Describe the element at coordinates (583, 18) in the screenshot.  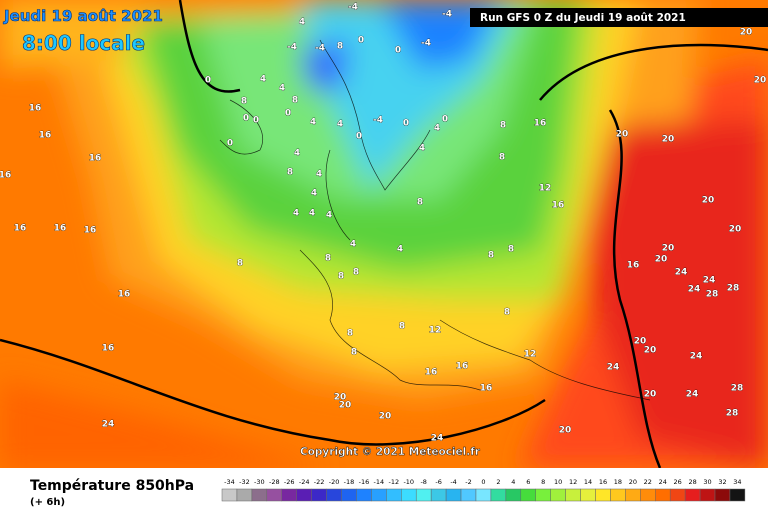
I see `run-label: Run GFS 0 Z du Jeudi 19 août 2021` at that location.